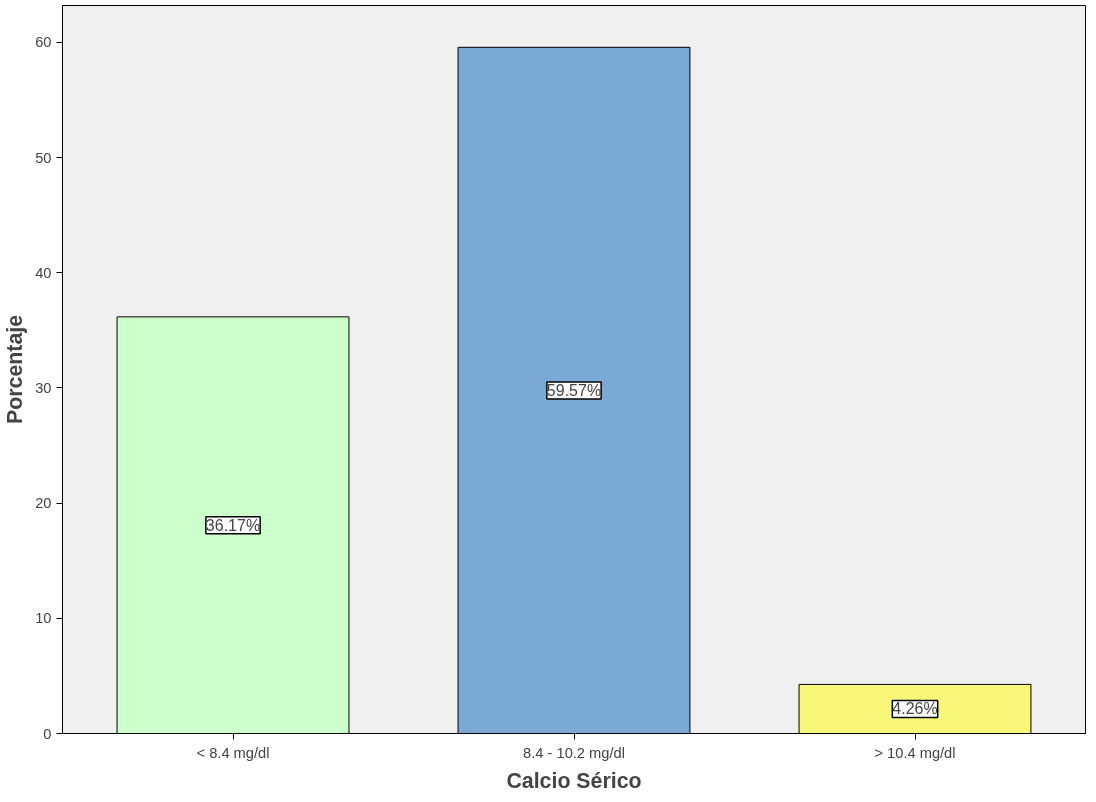 This screenshot has height=802, width=1096. I want to click on y-tick-label: 0, so click(47, 733).